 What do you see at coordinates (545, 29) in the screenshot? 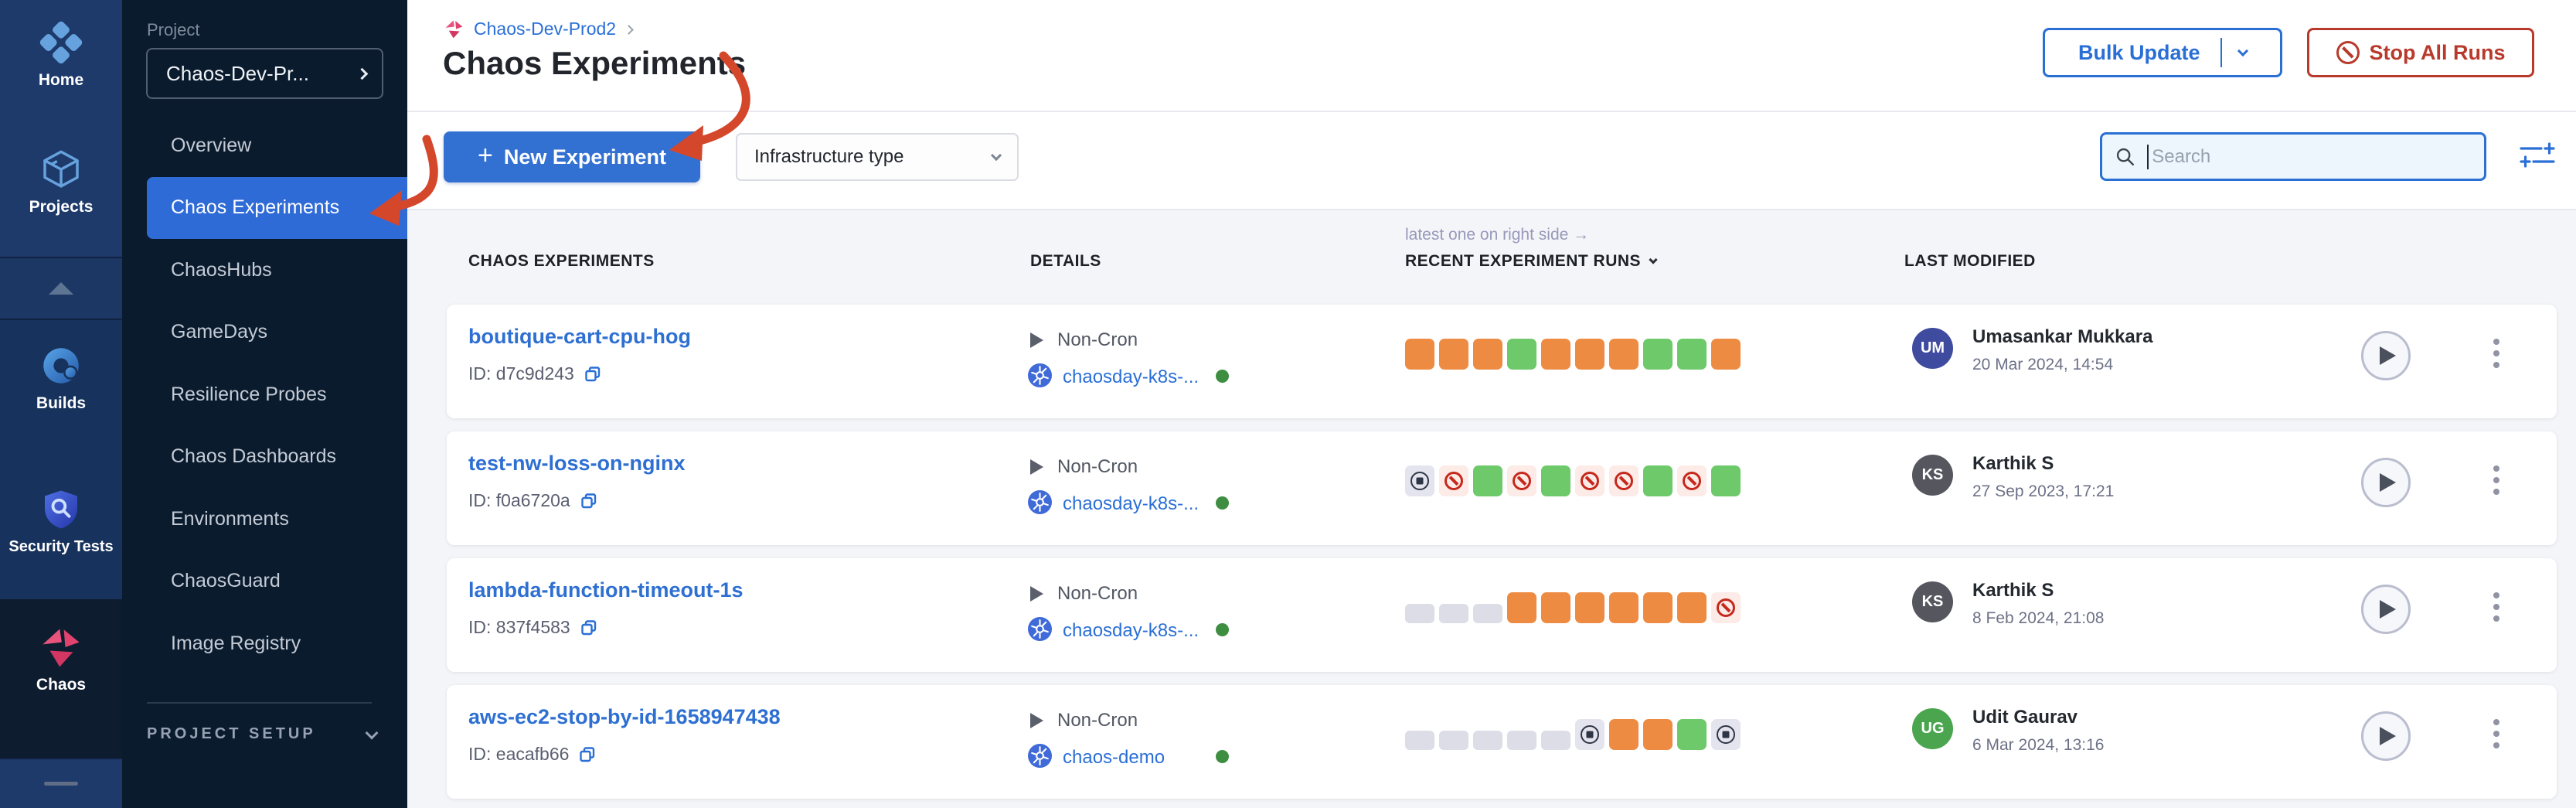
I see `breadcrumb-project-link: Chaos-Dev-Prod2` at bounding box center [545, 29].